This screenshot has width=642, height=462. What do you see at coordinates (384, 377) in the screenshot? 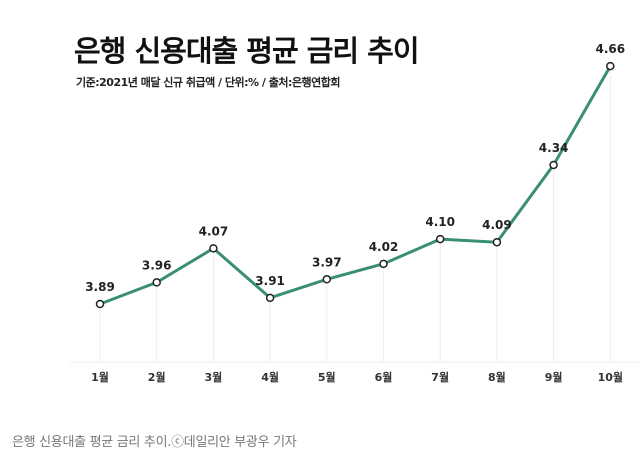
I see `x-tick-label: 6월` at bounding box center [384, 377].